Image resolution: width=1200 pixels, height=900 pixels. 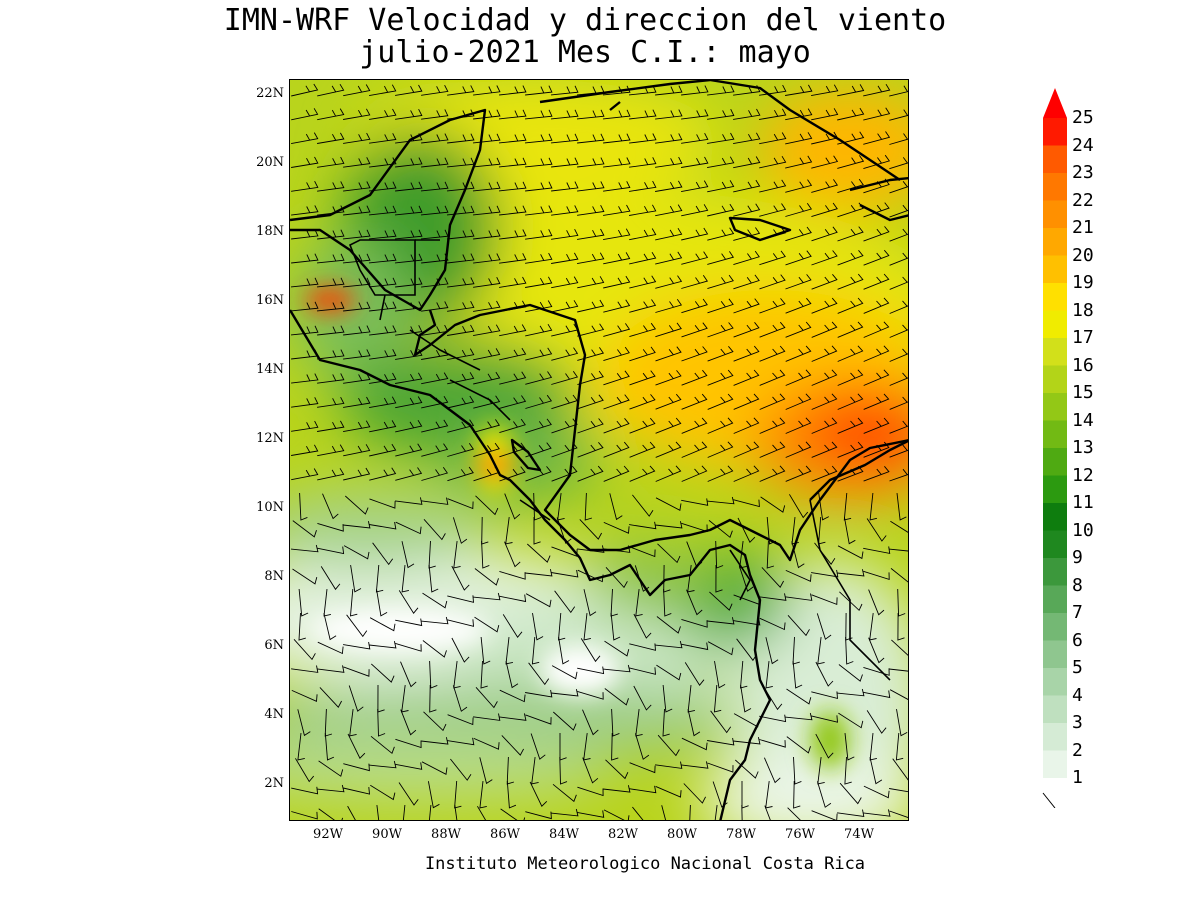 I want to click on colorbar-label: 14, so click(x=1083, y=420).